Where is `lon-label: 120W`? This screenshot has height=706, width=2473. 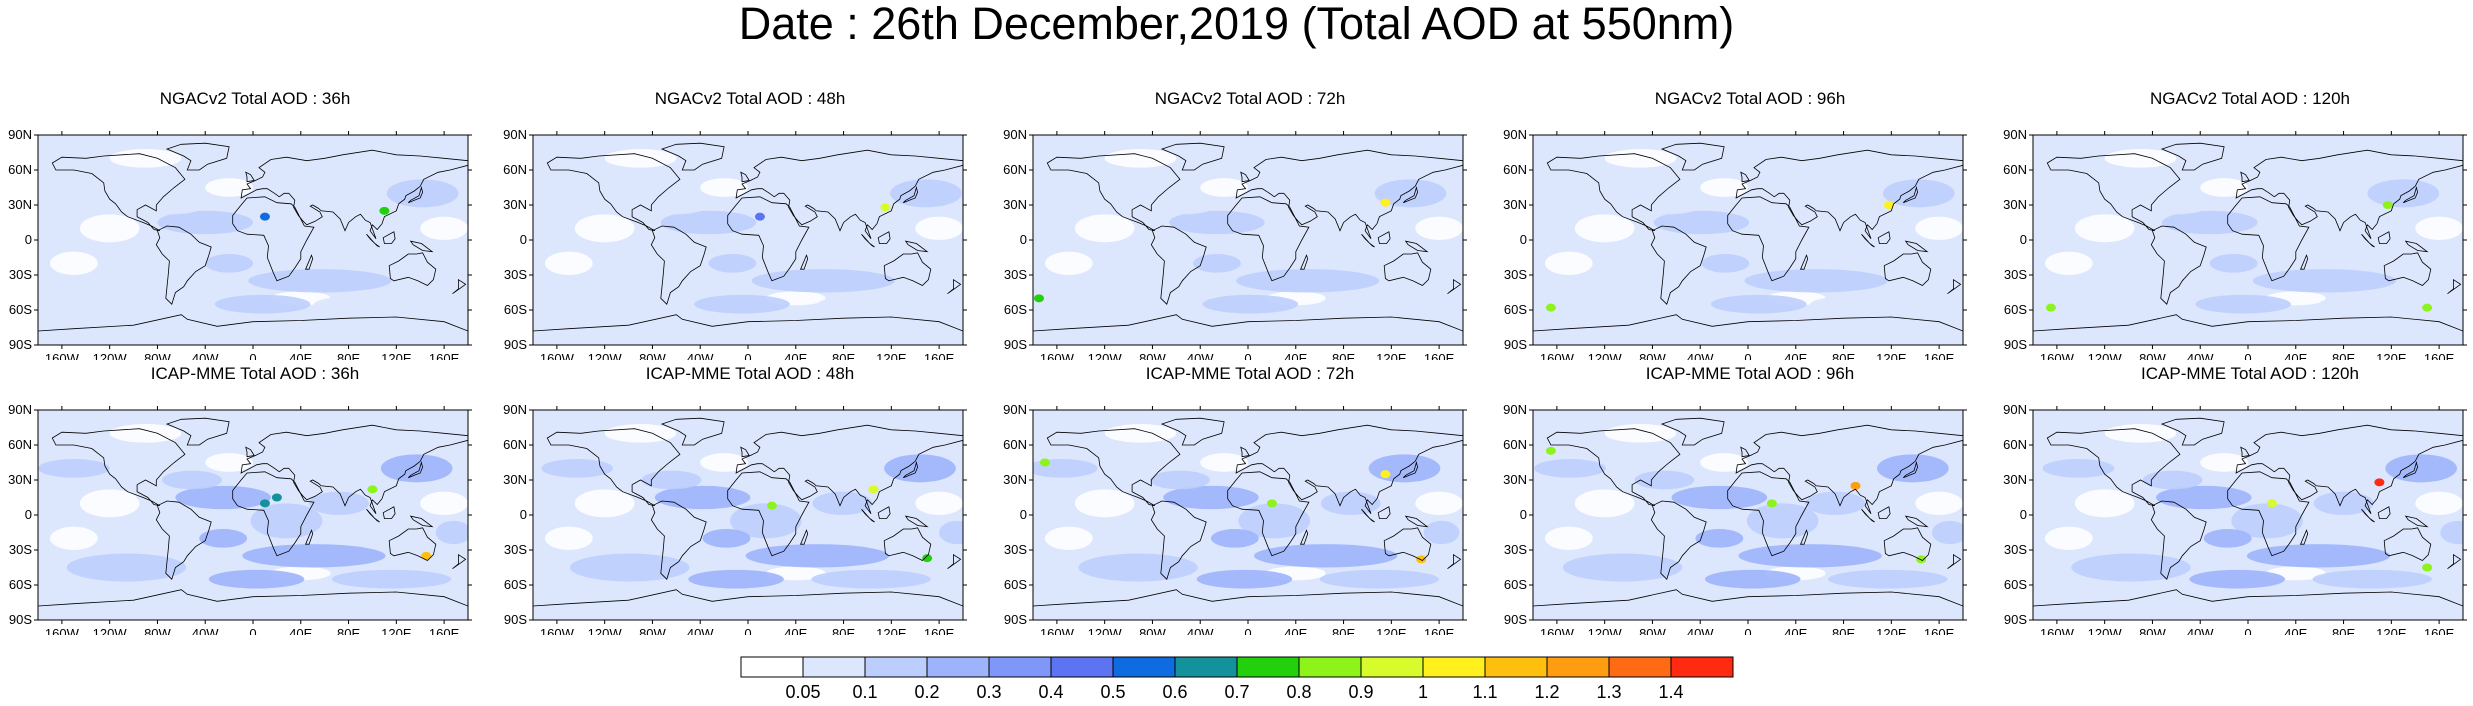
lon-label: 120W is located at coordinates (110, 355).